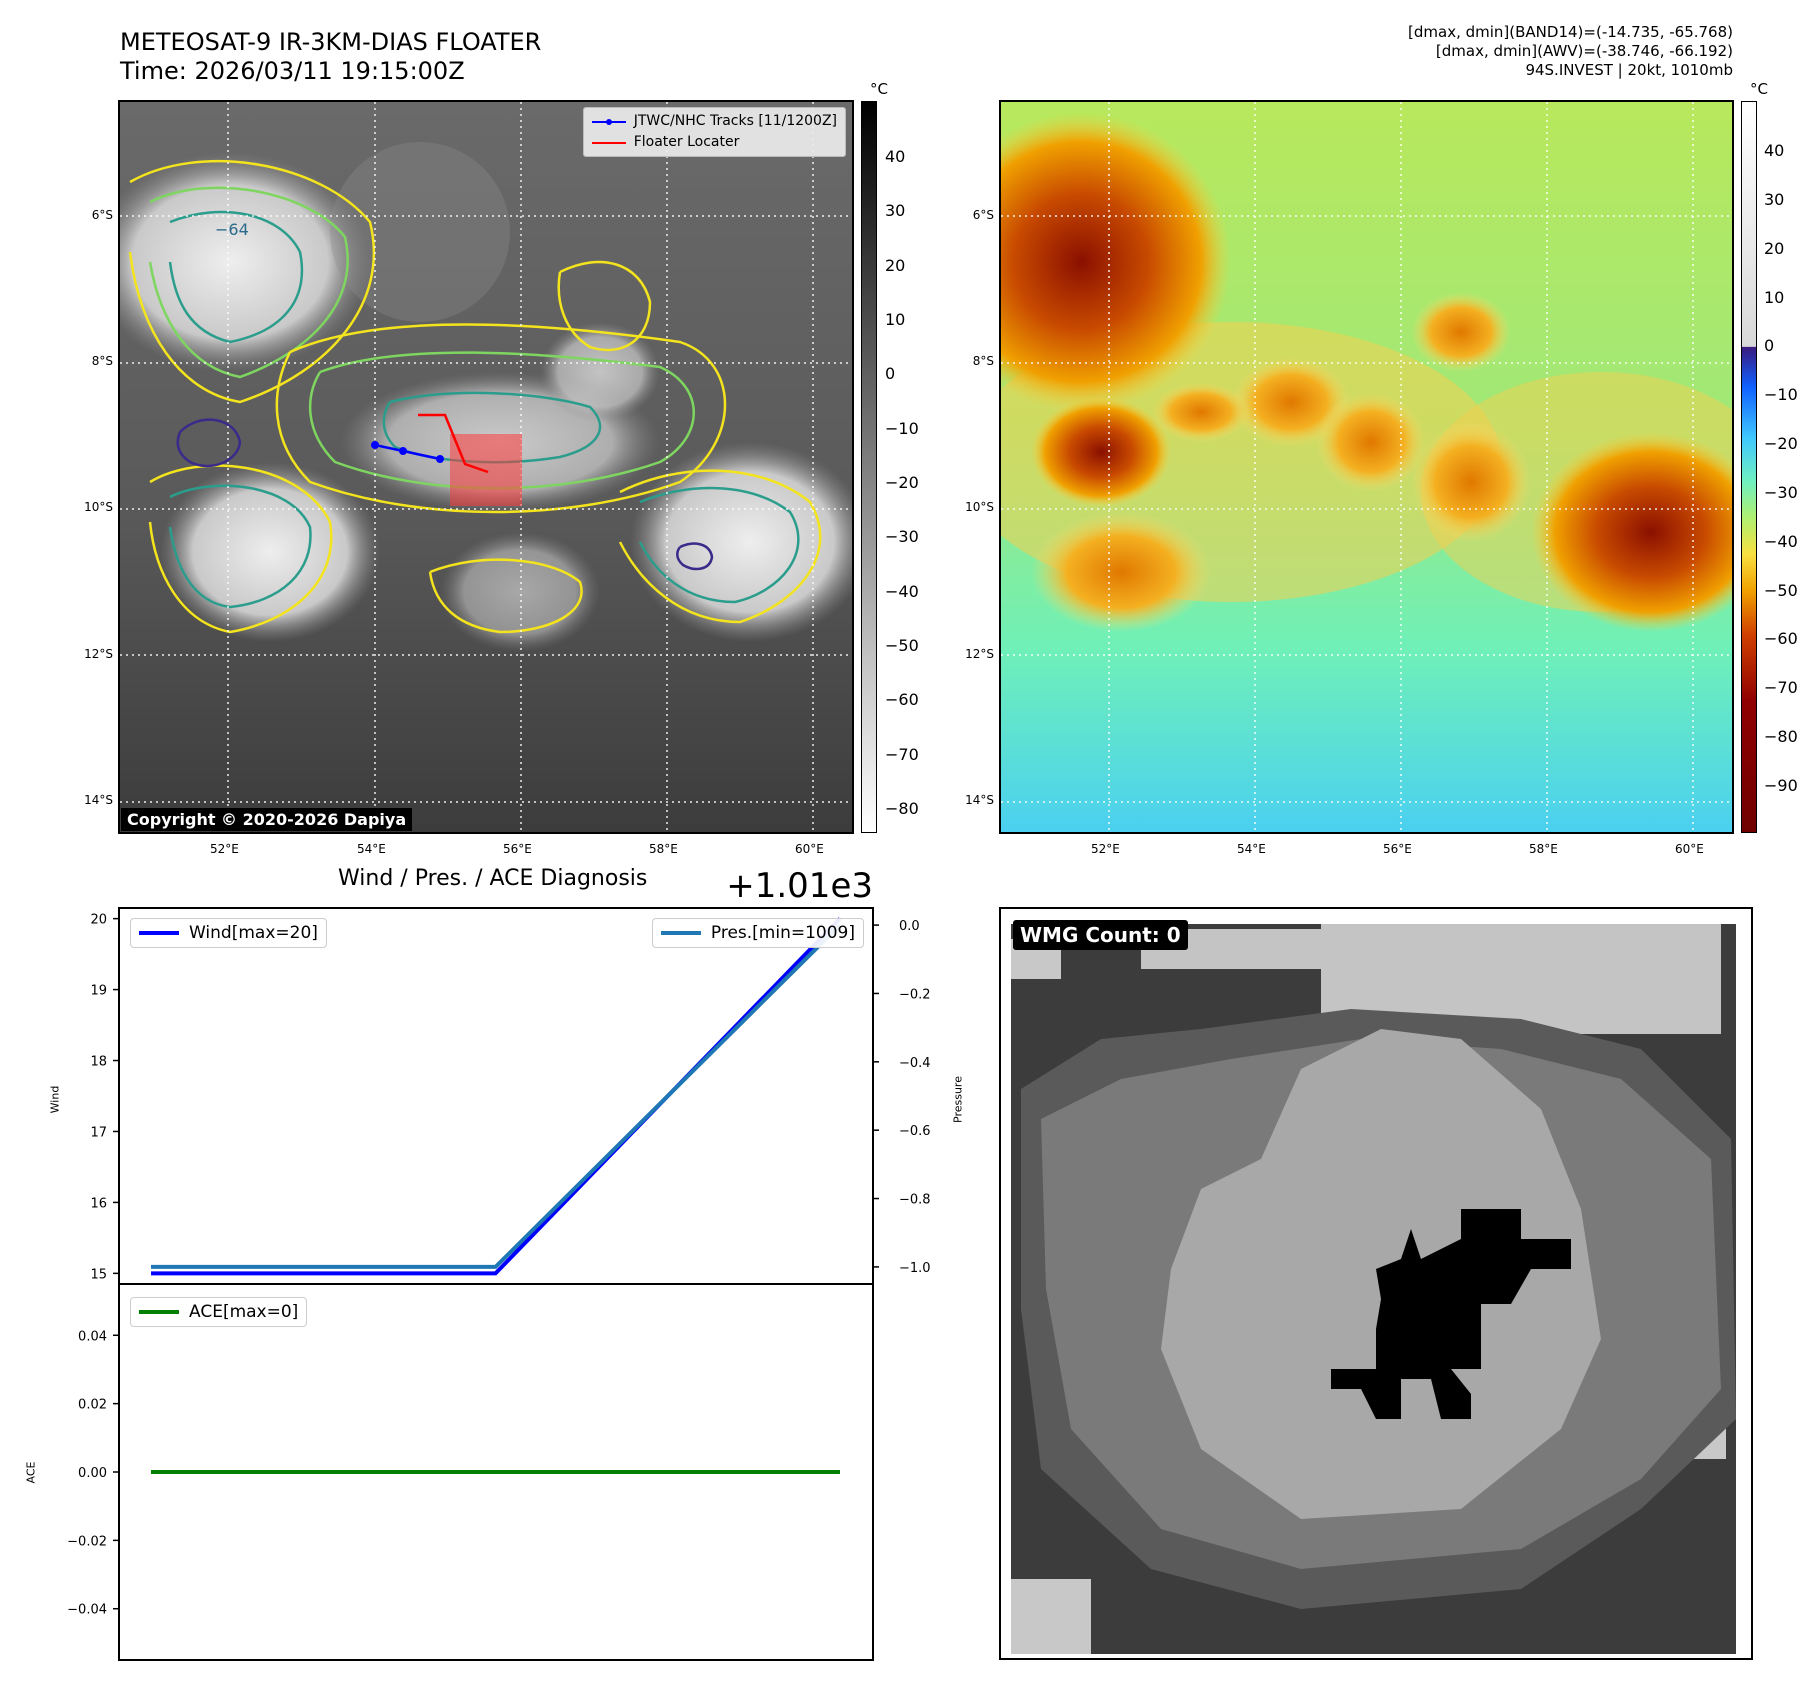 This screenshot has width=1813, height=1690. I want to click on ir-lon-tick: 60°E, so click(809, 849).